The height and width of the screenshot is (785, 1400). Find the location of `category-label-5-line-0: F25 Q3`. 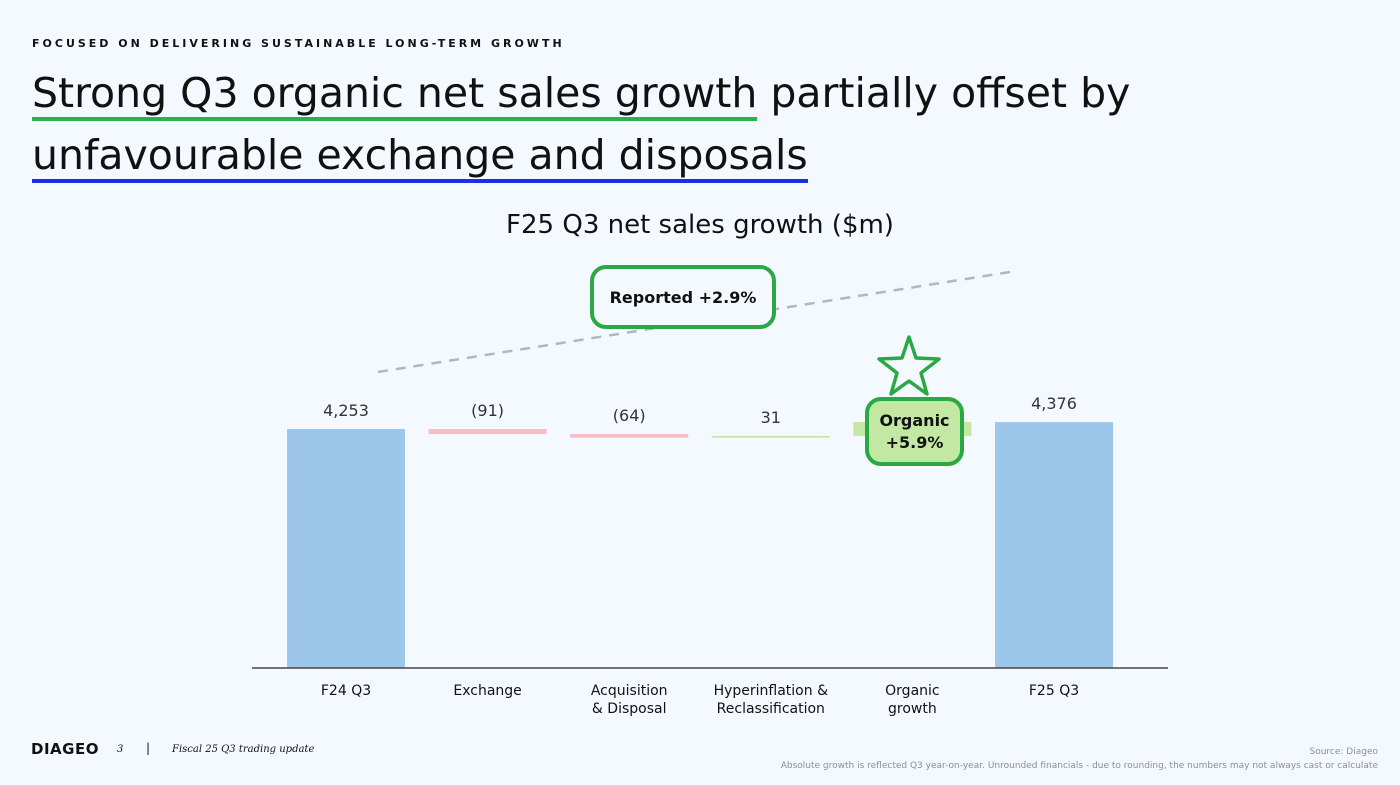

category-label-5-line-0: F25 Q3 is located at coordinates (1054, 691).